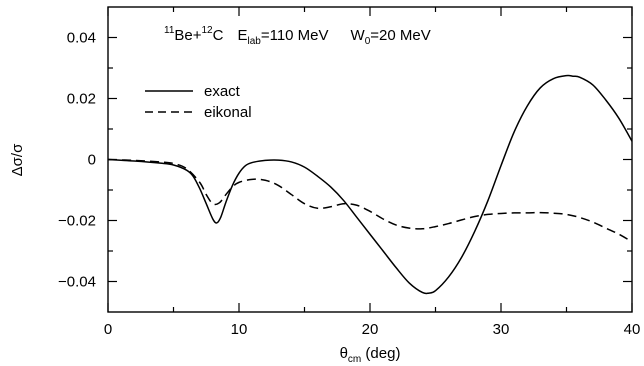 The height and width of the screenshot is (366, 644). Describe the element at coordinates (81, 38) in the screenshot. I see `y-tick-label: 0.04` at that location.